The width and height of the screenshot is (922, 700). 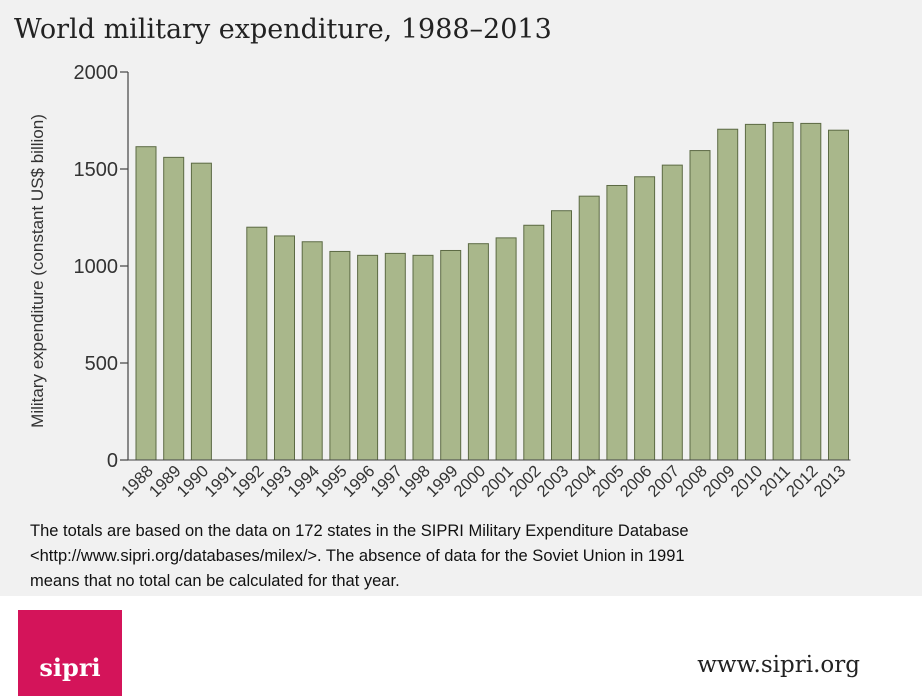 I want to click on x-tick-label: 2008, so click(x=691, y=481).